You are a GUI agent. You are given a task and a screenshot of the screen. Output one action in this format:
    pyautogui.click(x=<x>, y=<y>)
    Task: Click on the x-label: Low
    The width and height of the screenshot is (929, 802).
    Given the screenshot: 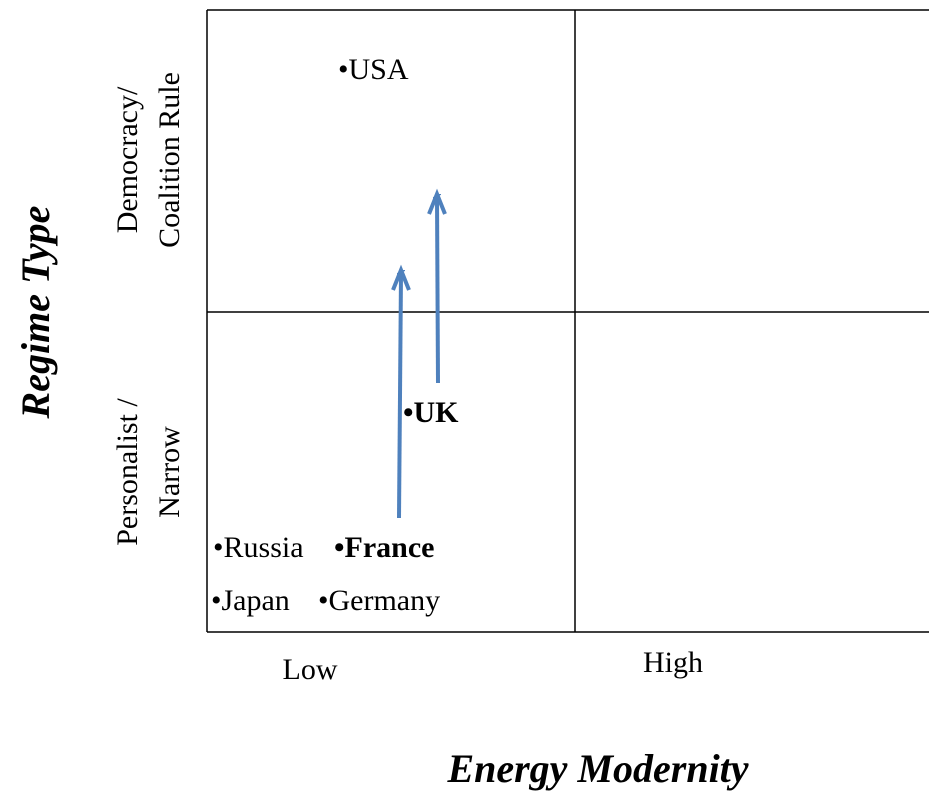 What is the action you would take?
    pyautogui.click(x=310, y=669)
    